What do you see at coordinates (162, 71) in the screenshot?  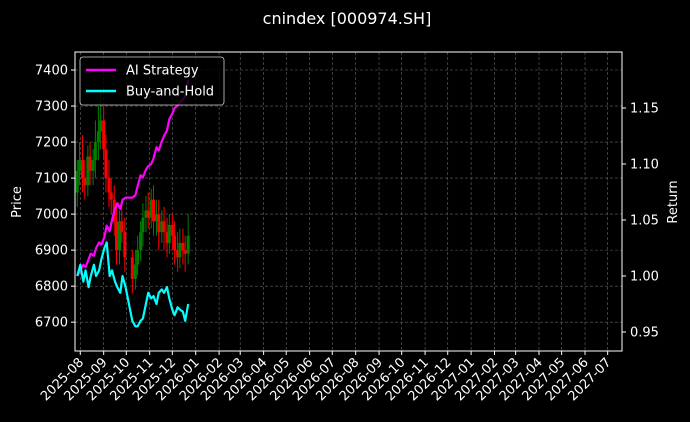 I see `legend-label: AI Strategy` at bounding box center [162, 71].